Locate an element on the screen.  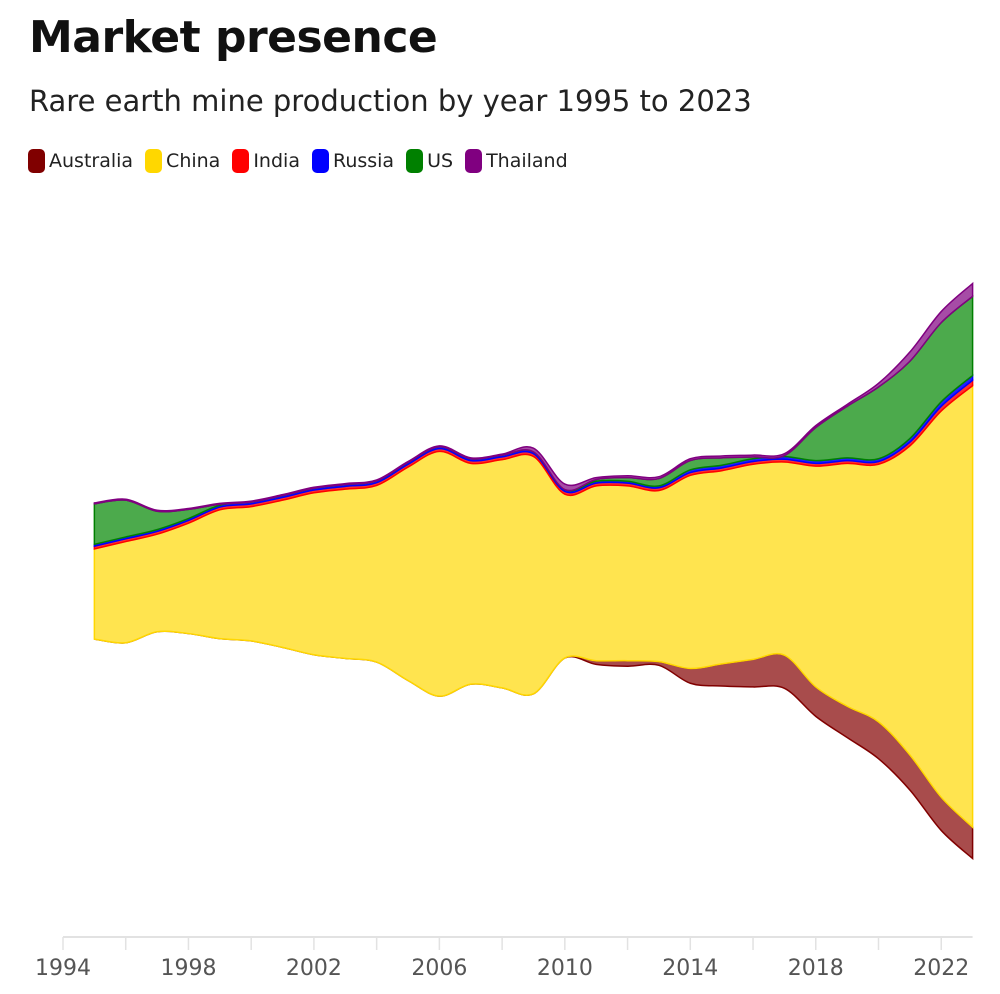
x-tick-label: 1998 is located at coordinates (188, 968).